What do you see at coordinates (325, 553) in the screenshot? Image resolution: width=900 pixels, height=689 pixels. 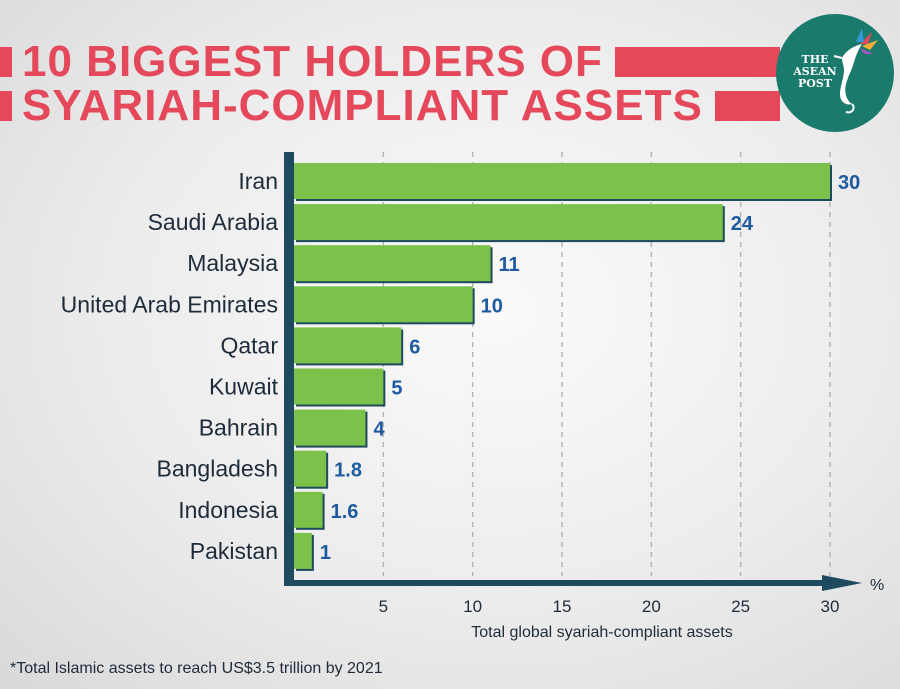 I see `value-label: 1` at bounding box center [325, 553].